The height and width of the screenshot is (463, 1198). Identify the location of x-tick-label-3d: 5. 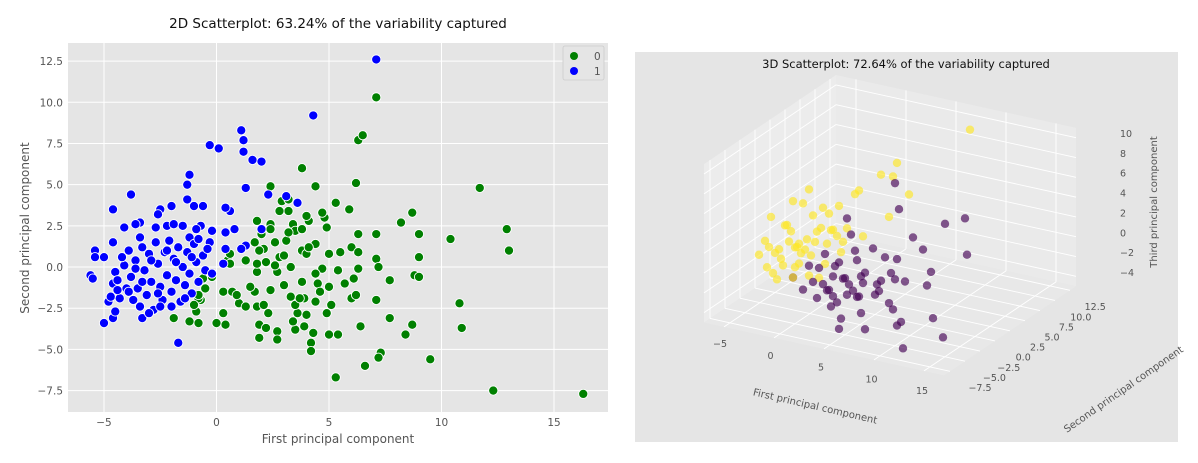
(821, 368).